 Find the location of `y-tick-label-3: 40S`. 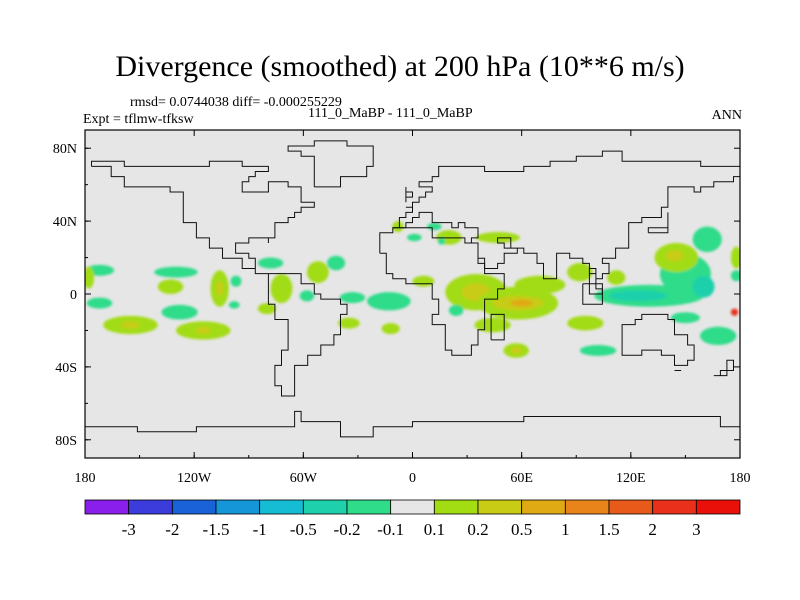

y-tick-label-3: 40S is located at coordinates (66, 368).